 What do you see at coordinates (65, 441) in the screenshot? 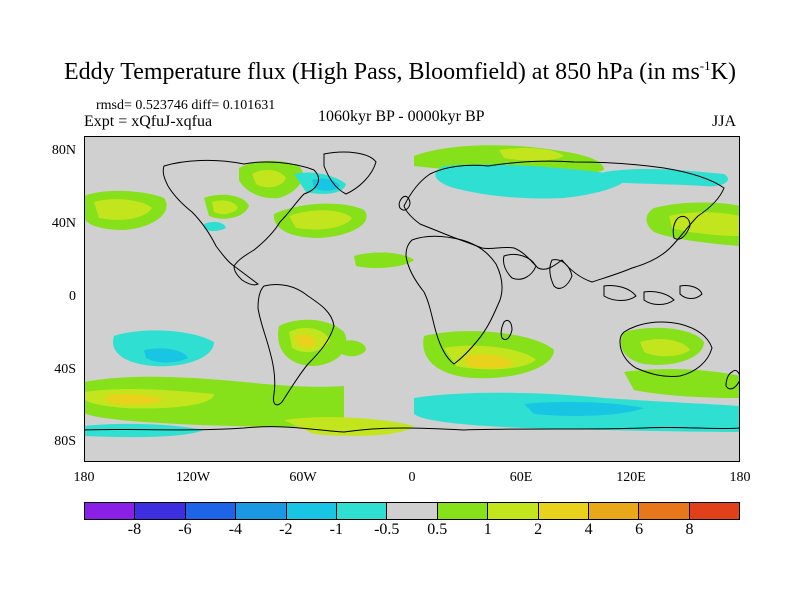
I see `lat-label-80s: 80S` at bounding box center [65, 441].